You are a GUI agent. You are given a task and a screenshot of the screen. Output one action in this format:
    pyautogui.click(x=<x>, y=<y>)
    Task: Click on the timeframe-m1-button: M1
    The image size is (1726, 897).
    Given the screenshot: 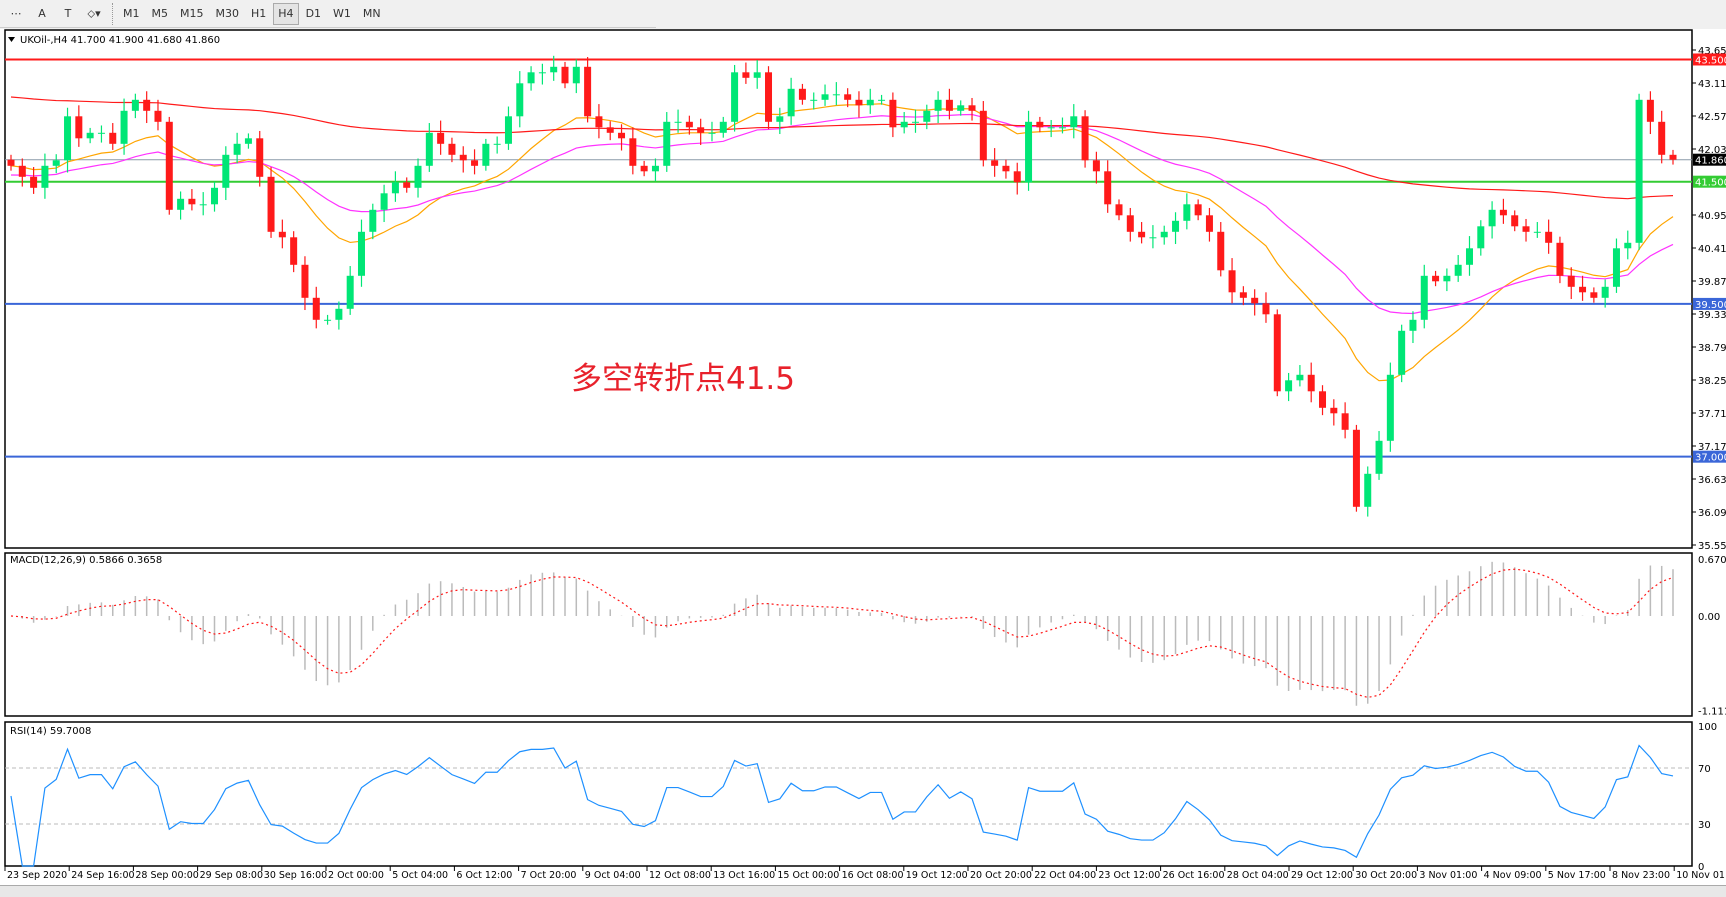 What is the action you would take?
    pyautogui.click(x=131, y=13)
    